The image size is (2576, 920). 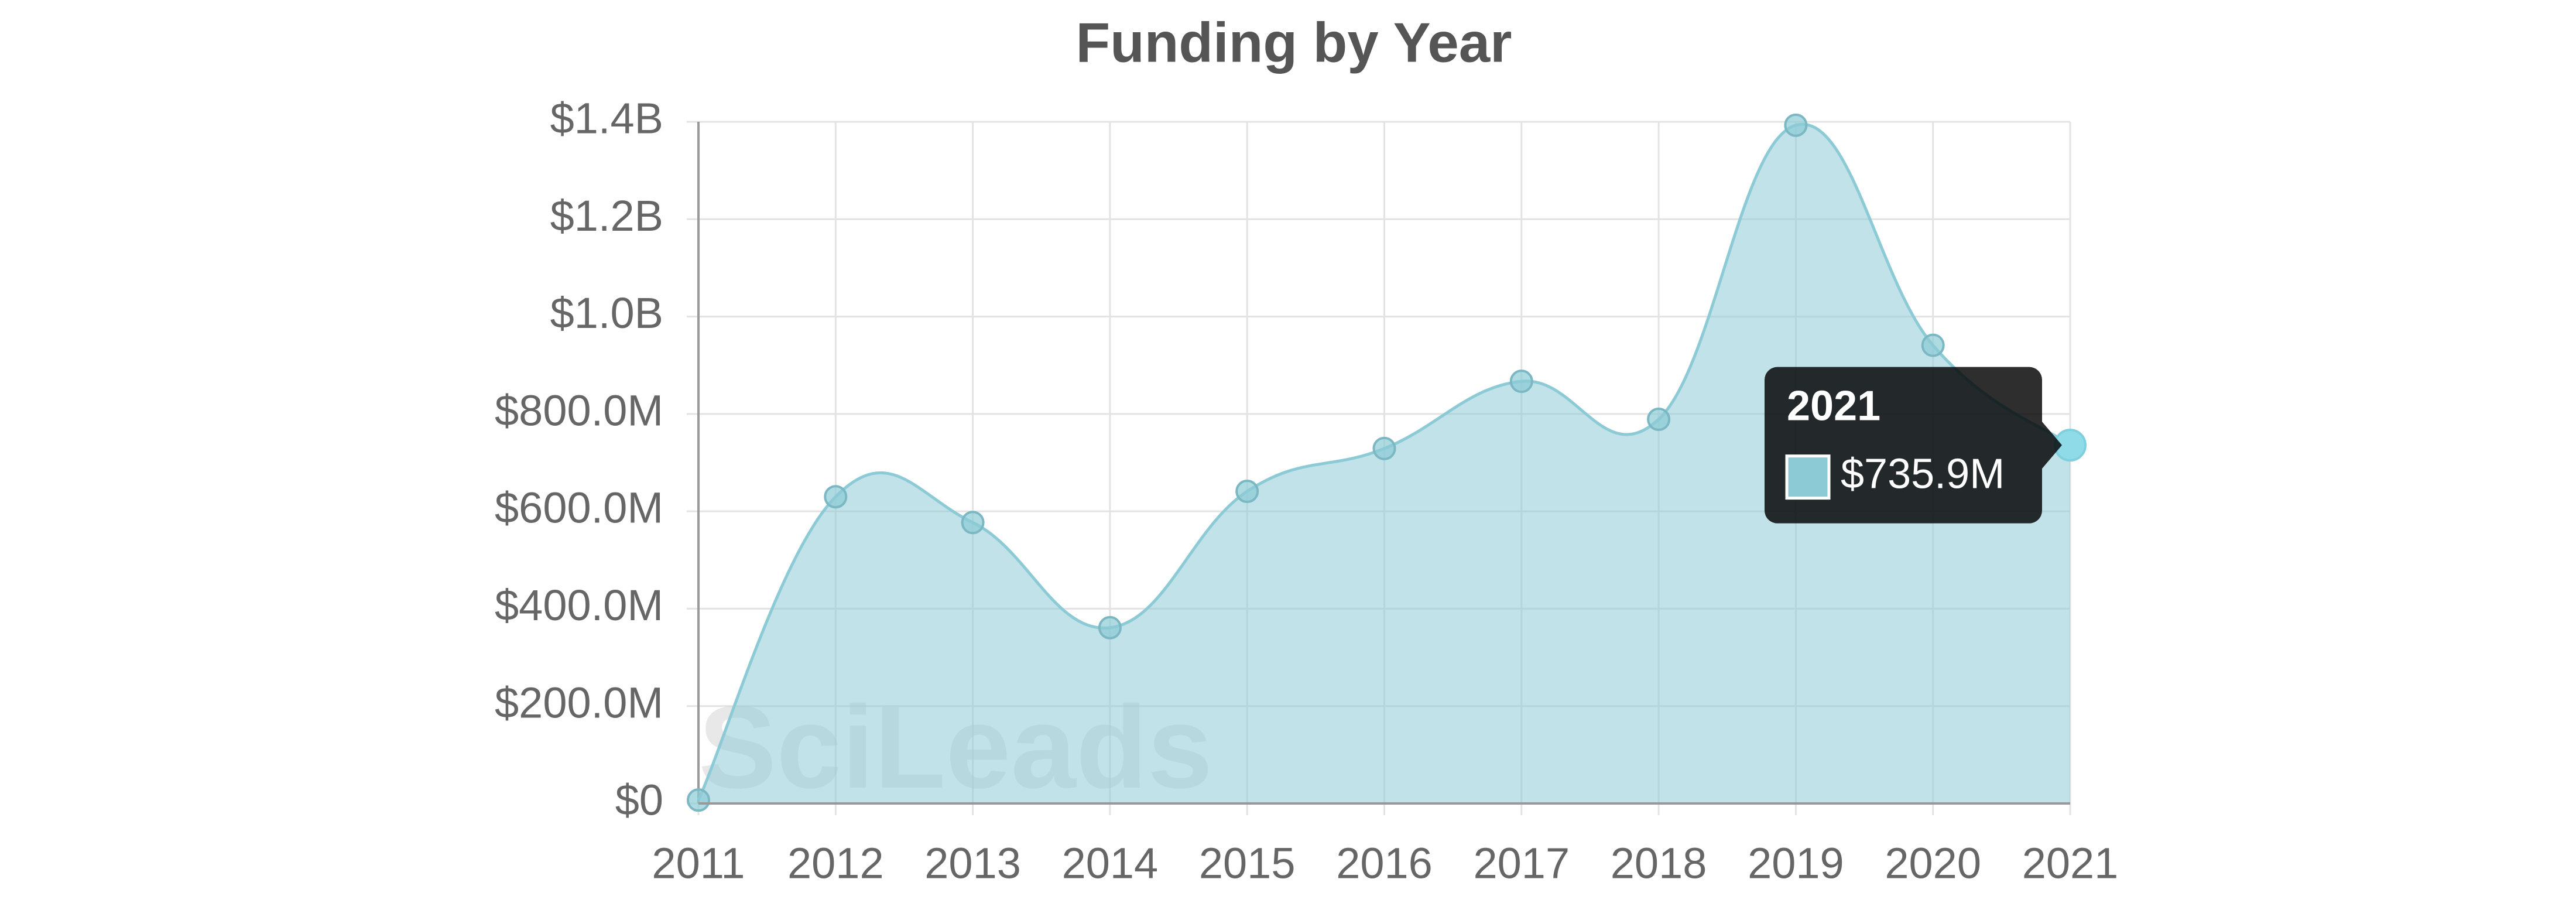 I want to click on y-tick-label: $0, so click(x=639, y=800).